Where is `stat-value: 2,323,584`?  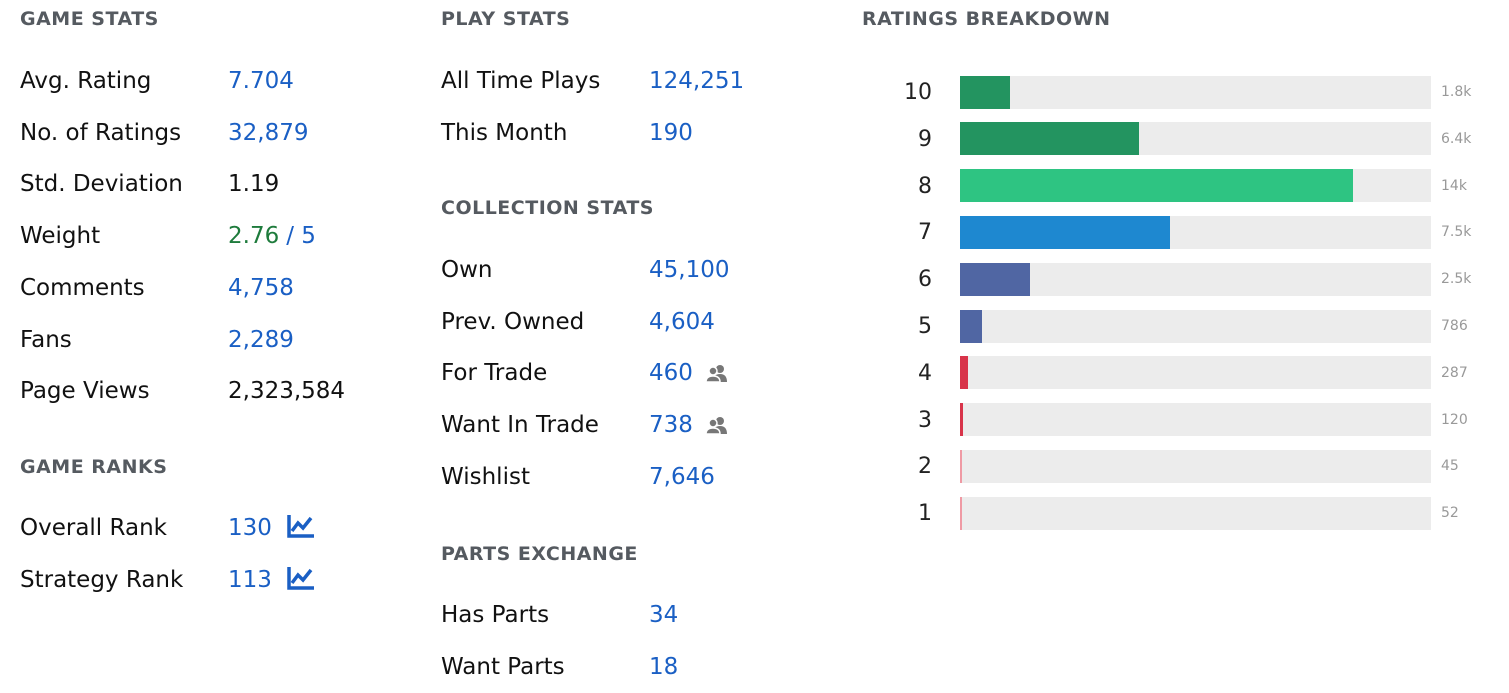 stat-value: 2,323,584 is located at coordinates (287, 391).